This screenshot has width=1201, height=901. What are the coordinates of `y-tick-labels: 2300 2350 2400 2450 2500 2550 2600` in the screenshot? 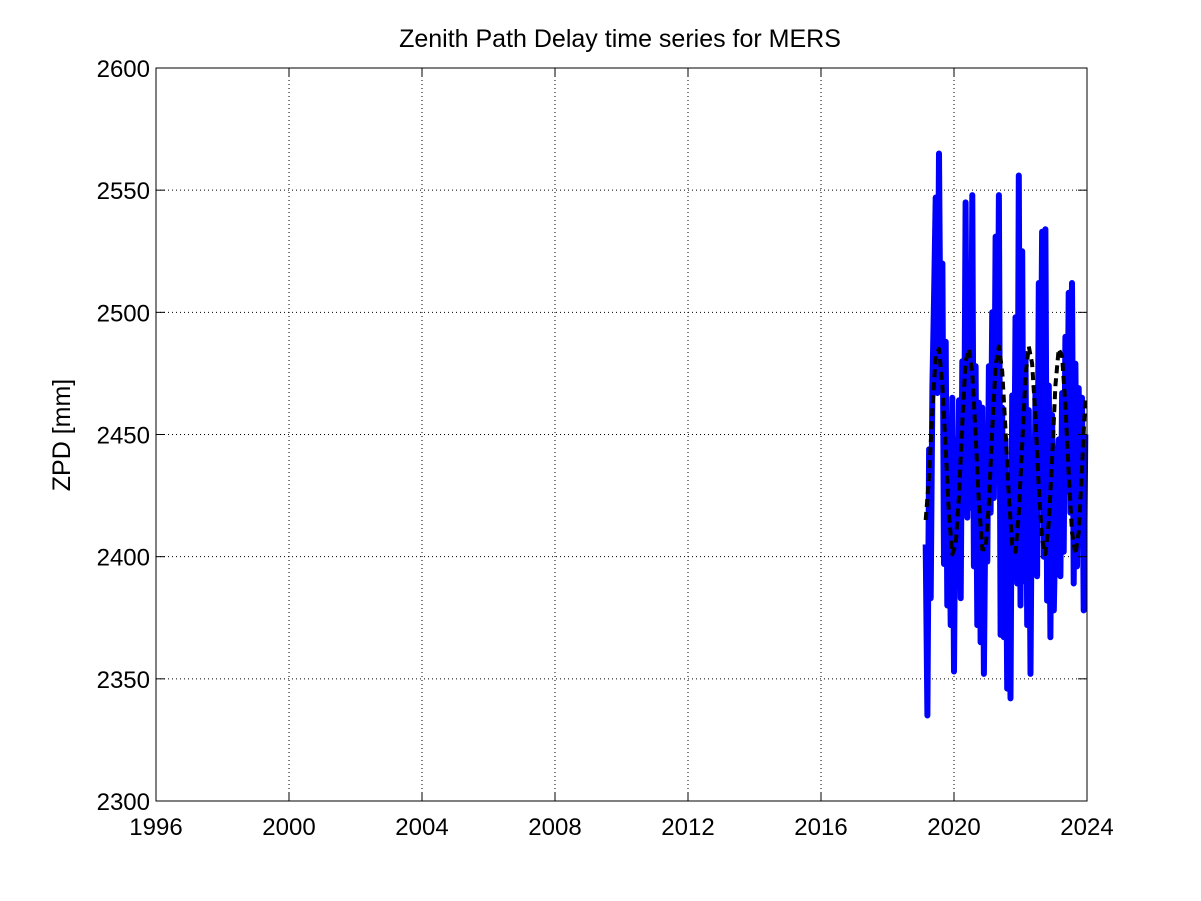 It's located at (123, 436).